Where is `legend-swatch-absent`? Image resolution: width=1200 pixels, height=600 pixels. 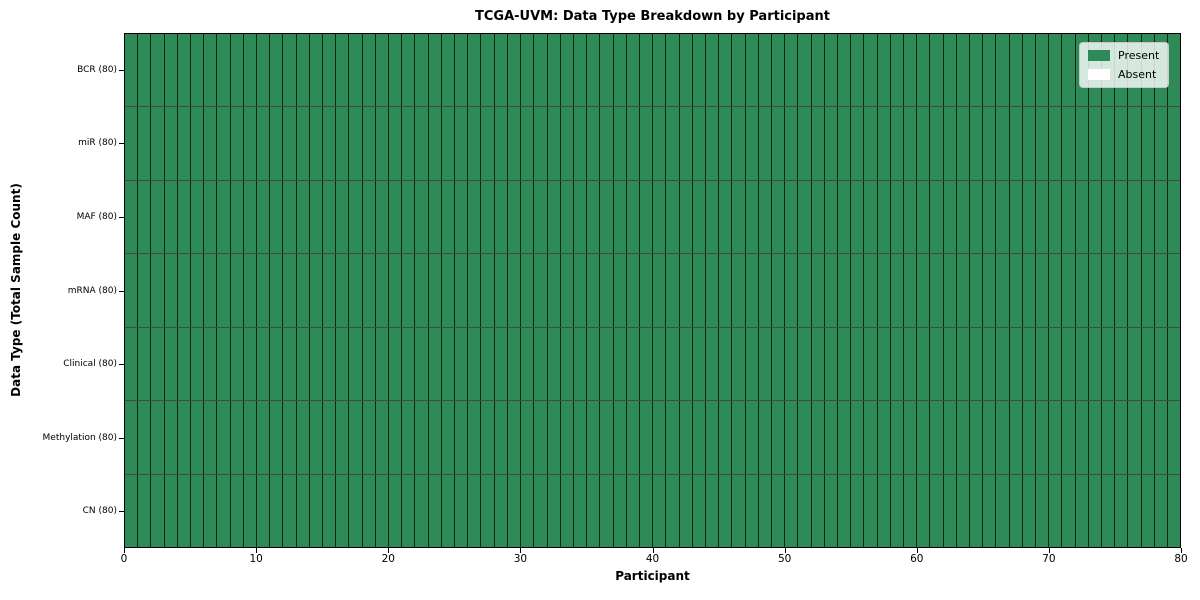
legend-swatch-absent is located at coordinates (1099, 74).